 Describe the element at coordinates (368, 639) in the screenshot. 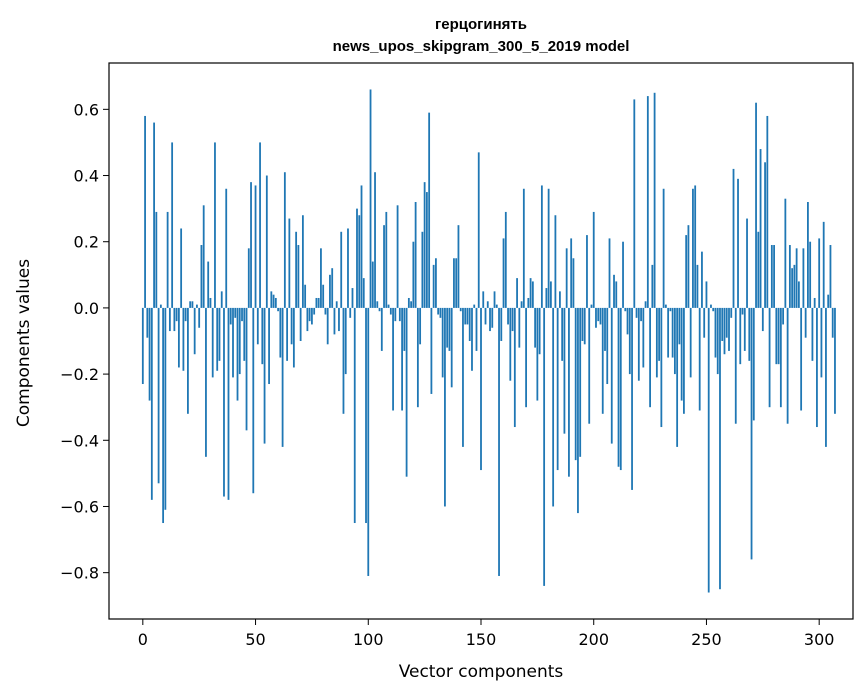

I see `x-tick-label: 100` at that location.